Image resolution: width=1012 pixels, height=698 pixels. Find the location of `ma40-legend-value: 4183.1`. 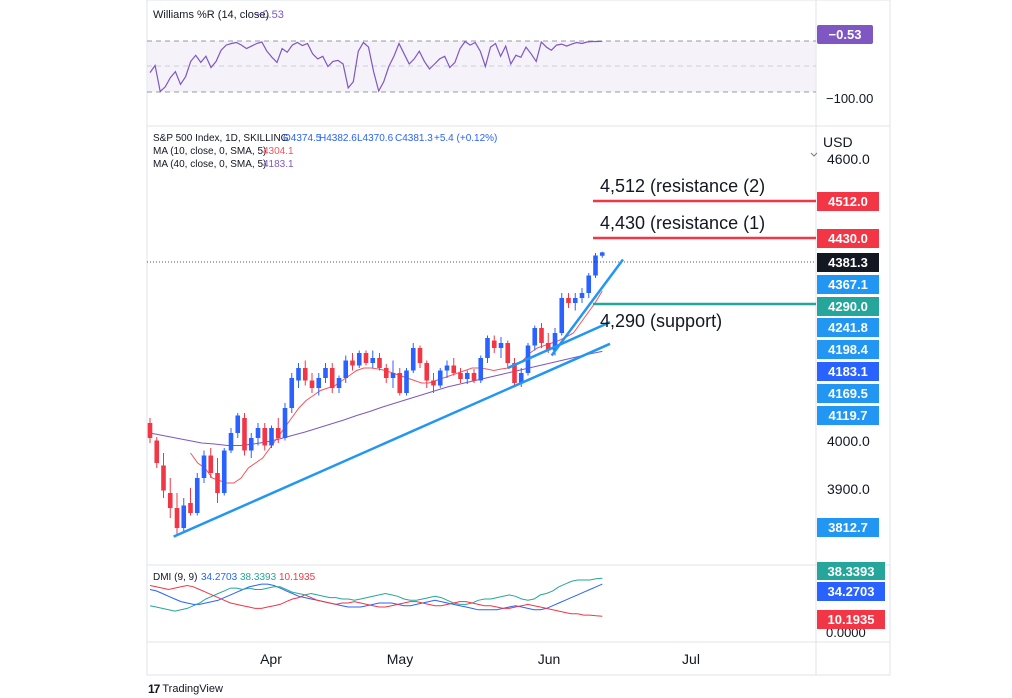

ma40-legend-value: 4183.1 is located at coordinates (278, 164).